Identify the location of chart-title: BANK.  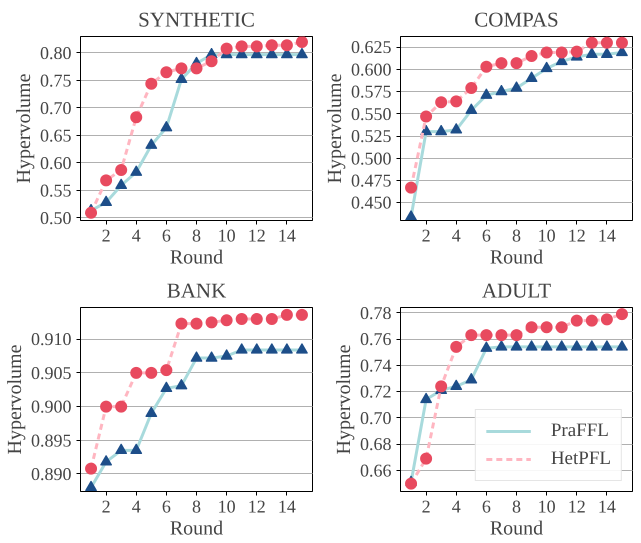
(196, 290).